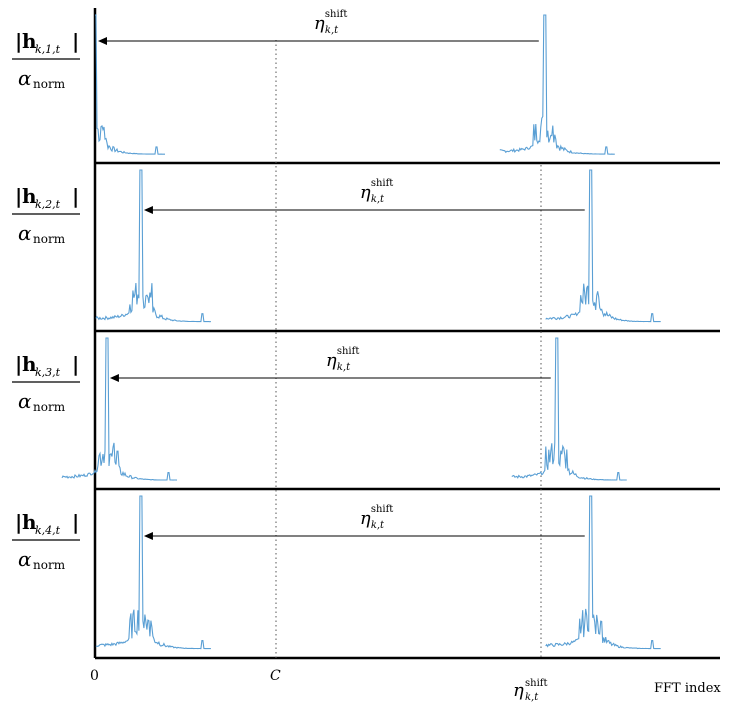 The width and height of the screenshot is (742, 705). What do you see at coordinates (46, 541) in the screenshot?
I see `panel-label-4: | hk,4,t |α norm` at bounding box center [46, 541].